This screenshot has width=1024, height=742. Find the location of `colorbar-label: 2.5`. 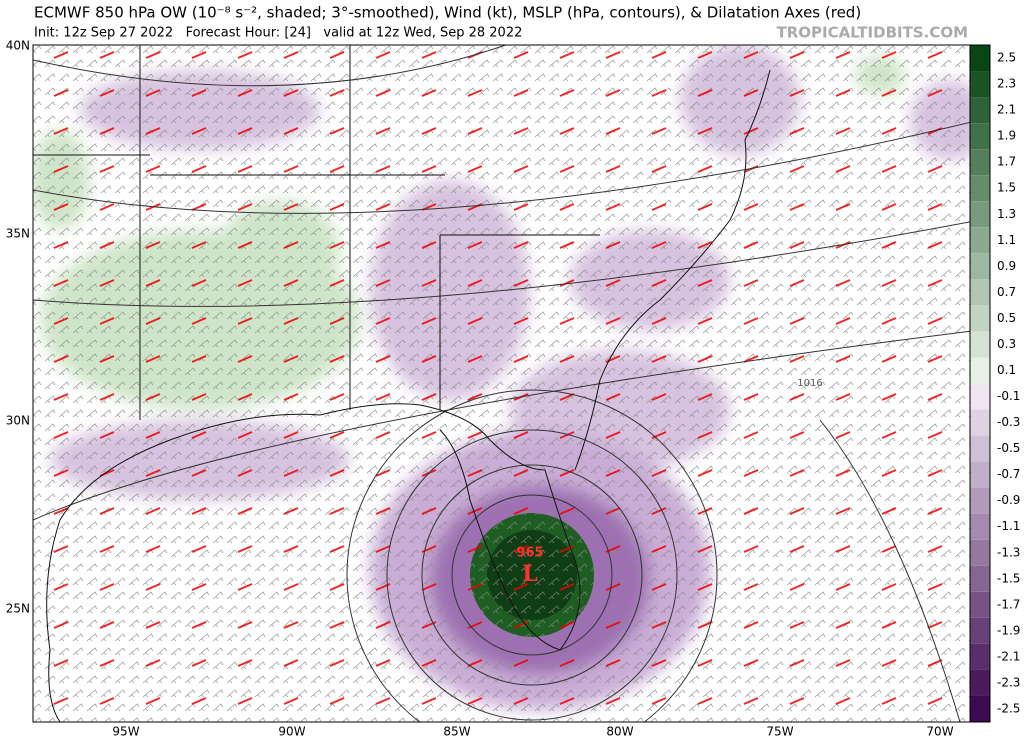

colorbar-label: 2.5 is located at coordinates (1006, 58).